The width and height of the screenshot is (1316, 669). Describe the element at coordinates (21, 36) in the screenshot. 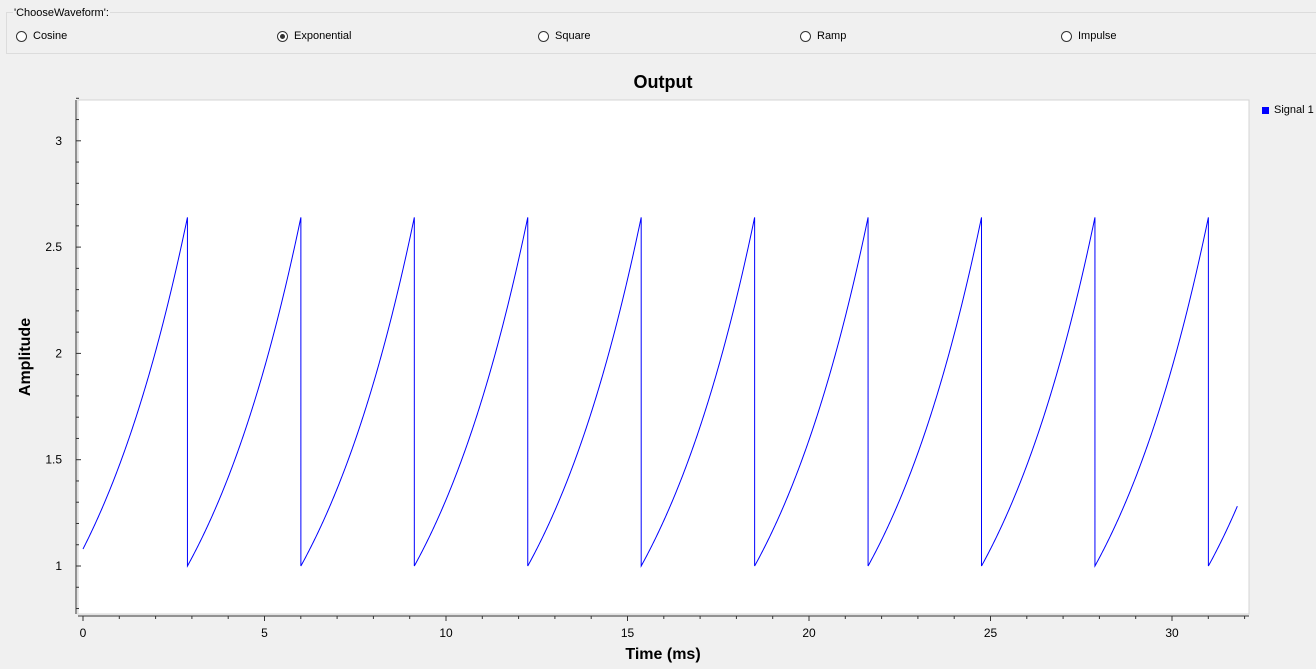

I see `radio-circle-cosine` at that location.